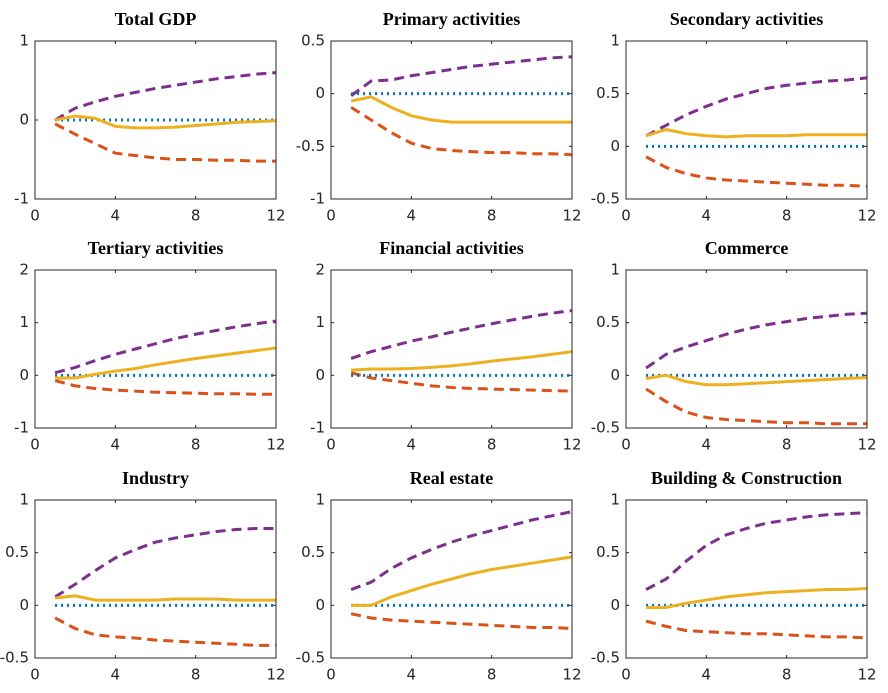  I want to click on subplot-title: Building & Construction, so click(746, 478).